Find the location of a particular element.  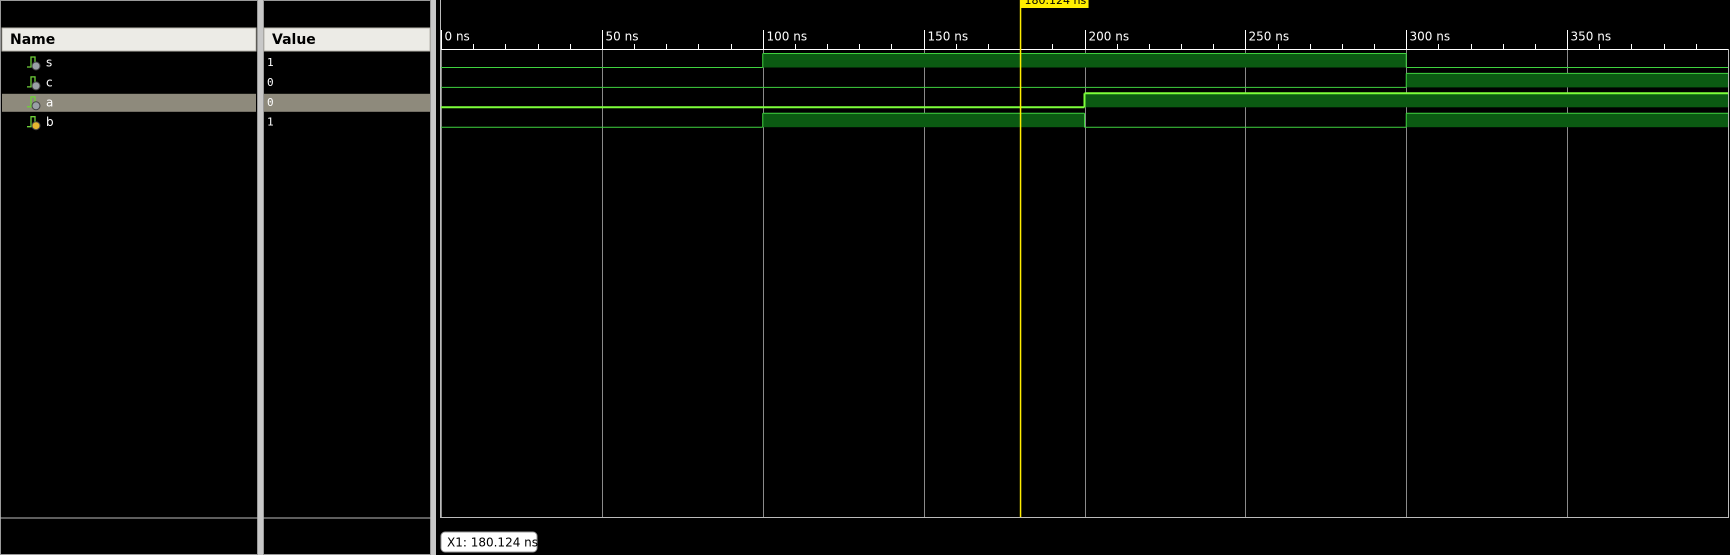

tick-label: 100 ns is located at coordinates (787, 37).